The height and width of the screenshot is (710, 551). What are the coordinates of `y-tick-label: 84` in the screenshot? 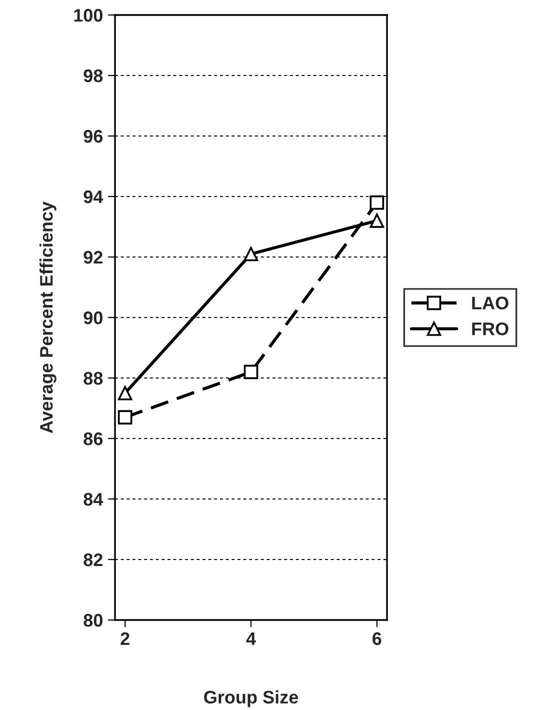 It's located at (94, 499).